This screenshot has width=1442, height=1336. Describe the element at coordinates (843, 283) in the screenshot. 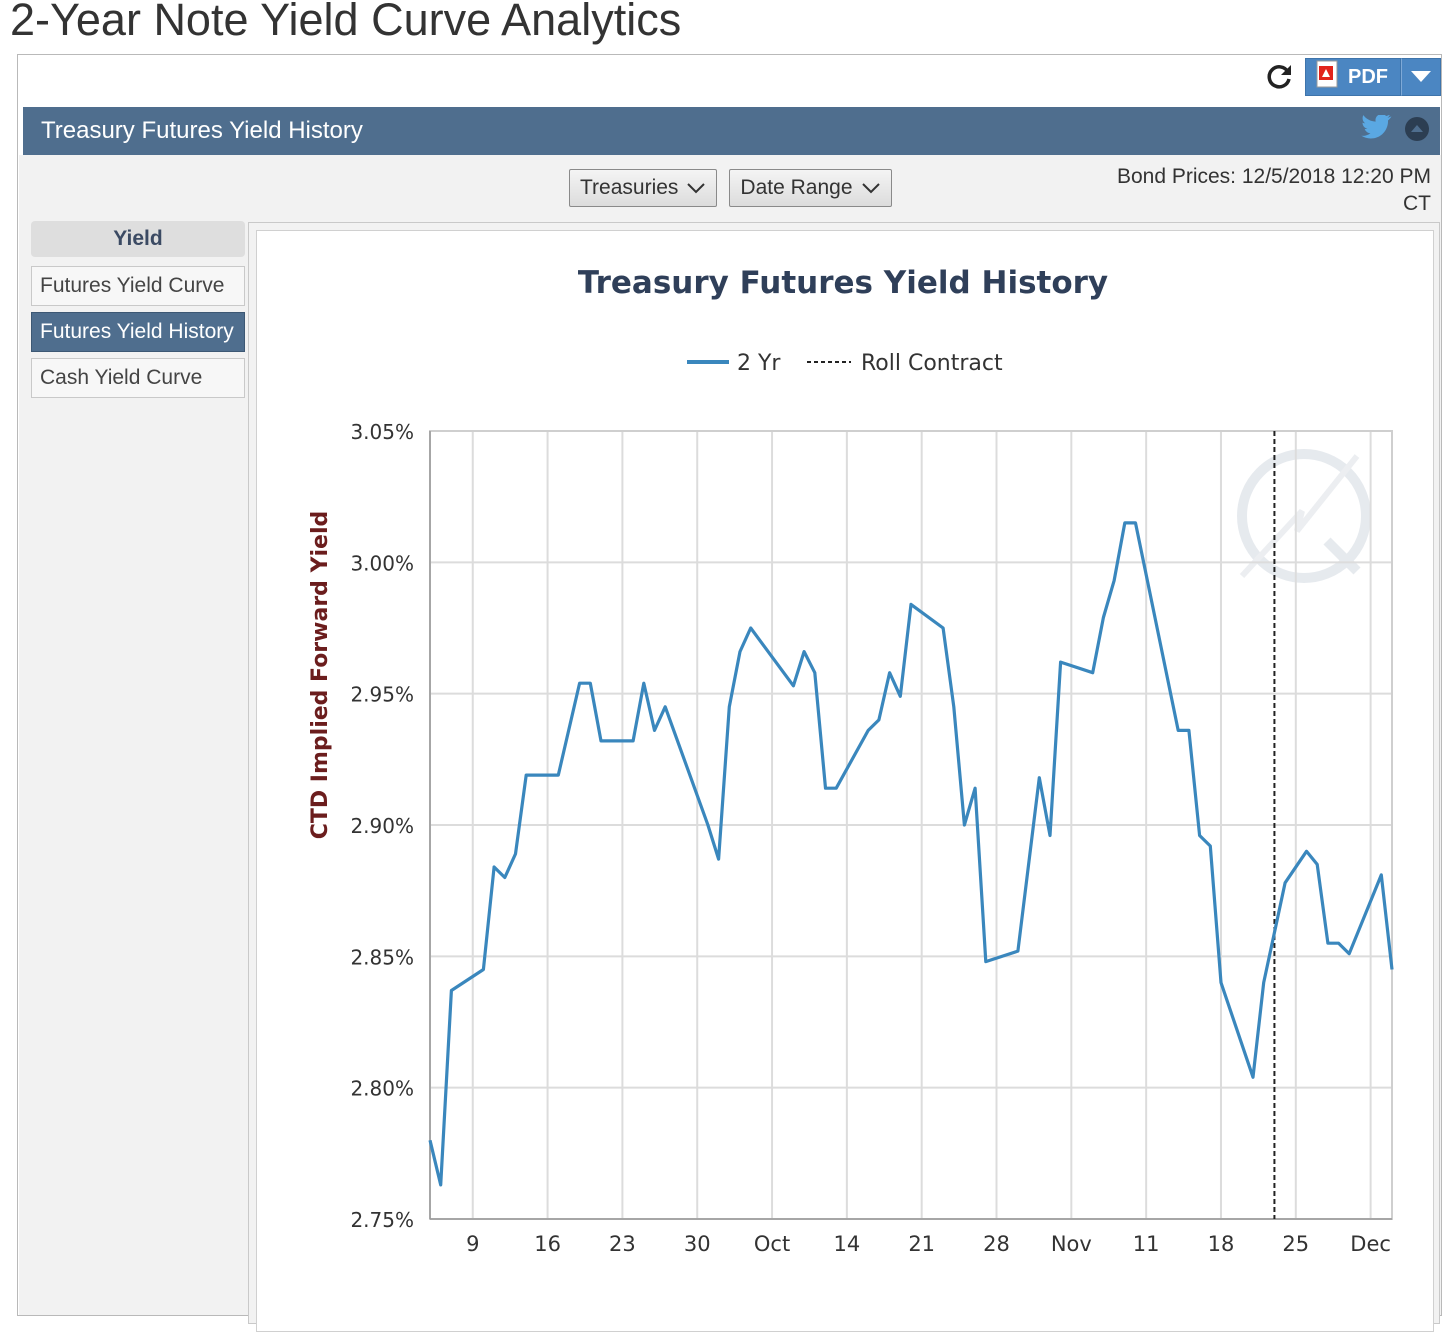

I see `chart-title: Treasury Futures Yield History` at that location.